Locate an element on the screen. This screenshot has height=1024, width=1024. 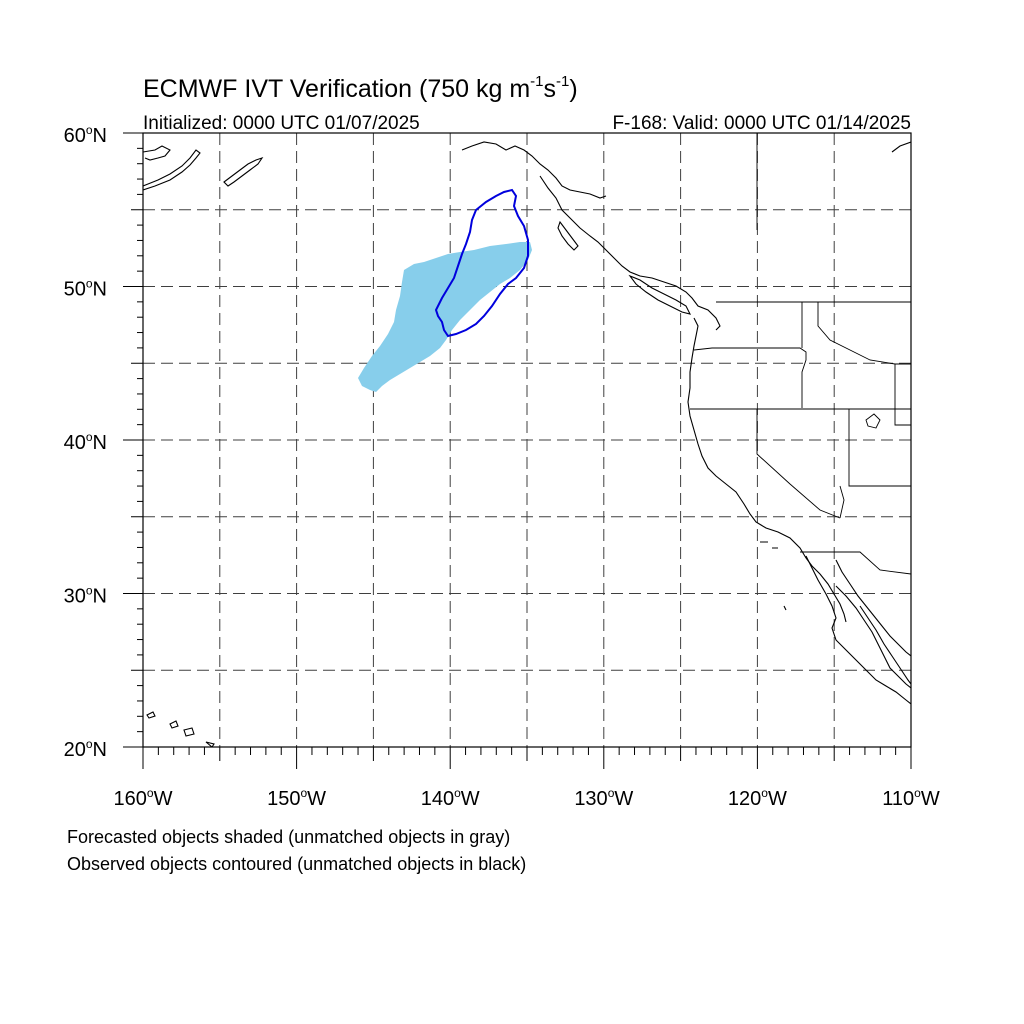
us-west-coast is located at coordinates (767, 470).